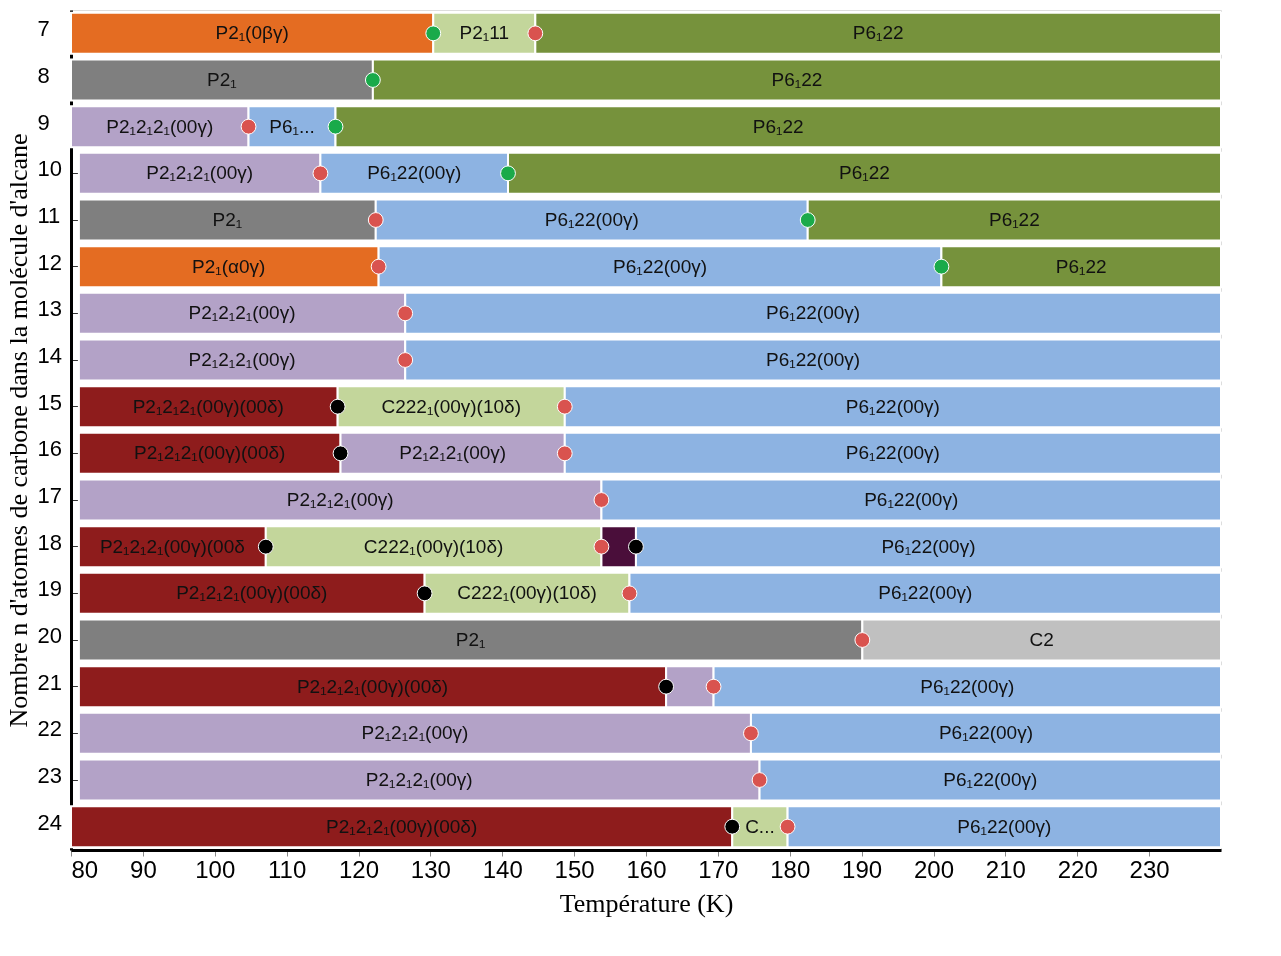  What do you see at coordinates (172, 546) in the screenshot?
I see `data-label: P2₁2₁2₁(00γ)(00δ` at bounding box center [172, 546].